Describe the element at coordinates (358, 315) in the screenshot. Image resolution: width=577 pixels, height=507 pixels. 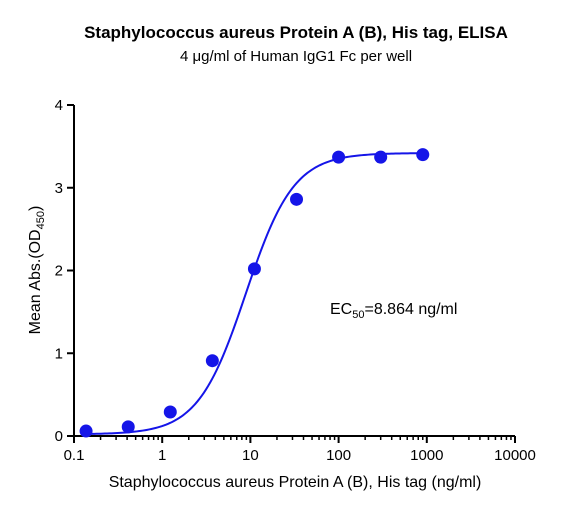
I see `ec50-subscript: 50` at that location.